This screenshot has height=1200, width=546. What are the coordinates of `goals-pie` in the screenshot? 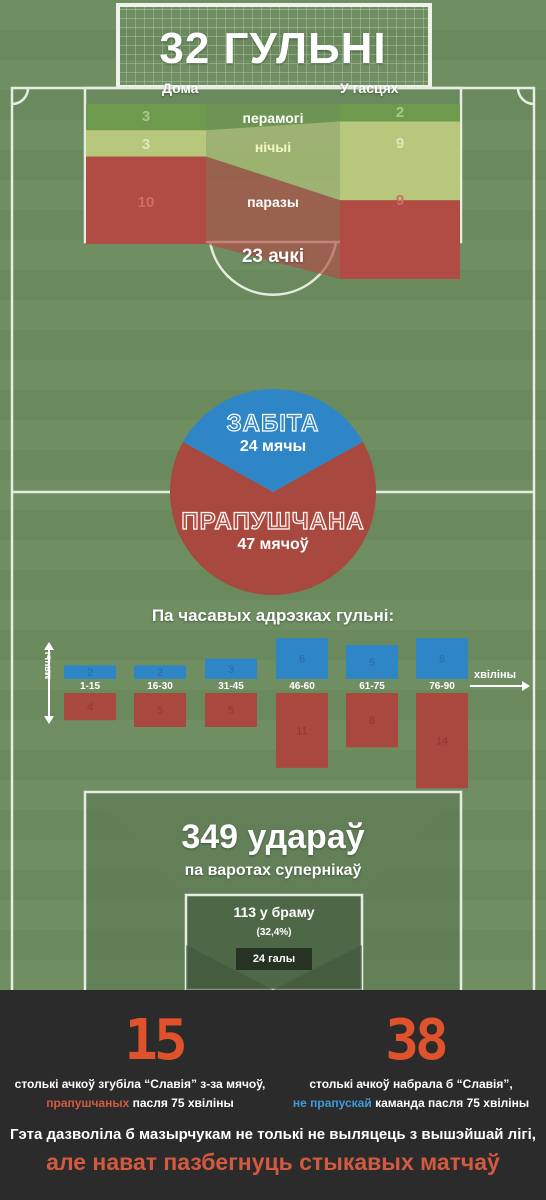 It's located at (273, 492).